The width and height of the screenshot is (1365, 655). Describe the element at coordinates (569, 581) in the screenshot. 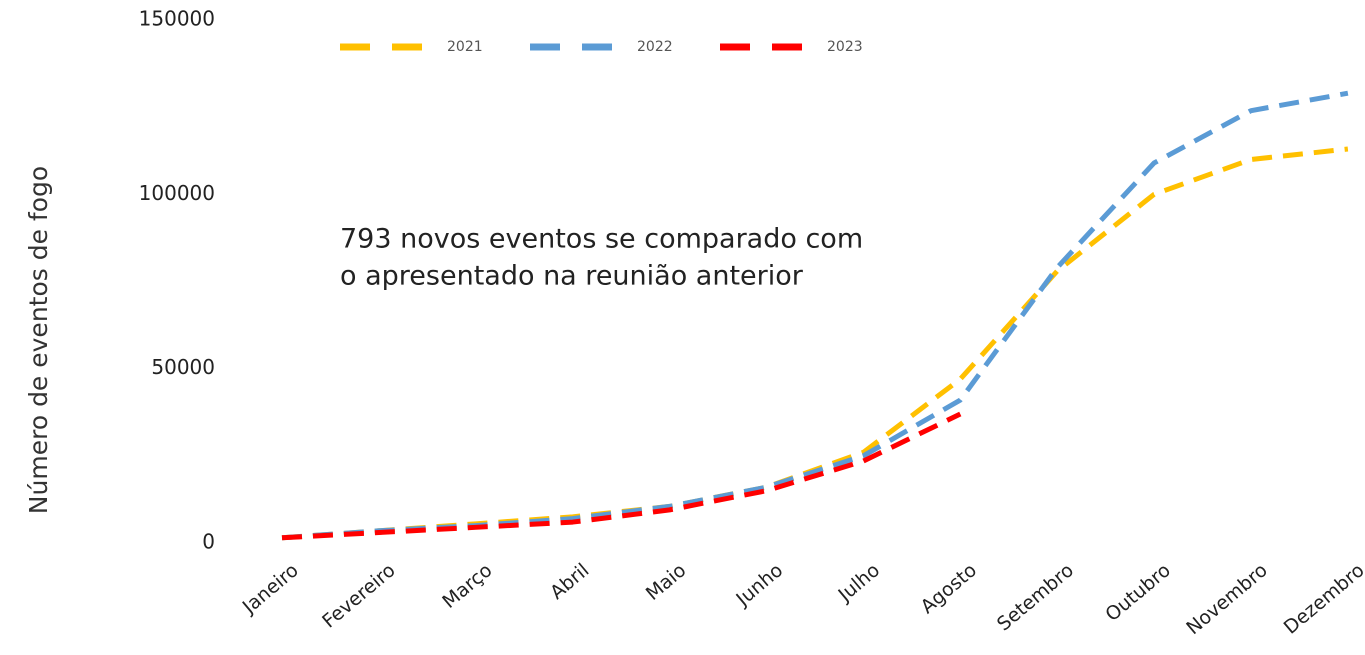

I see `x-tick-label: Abril` at that location.